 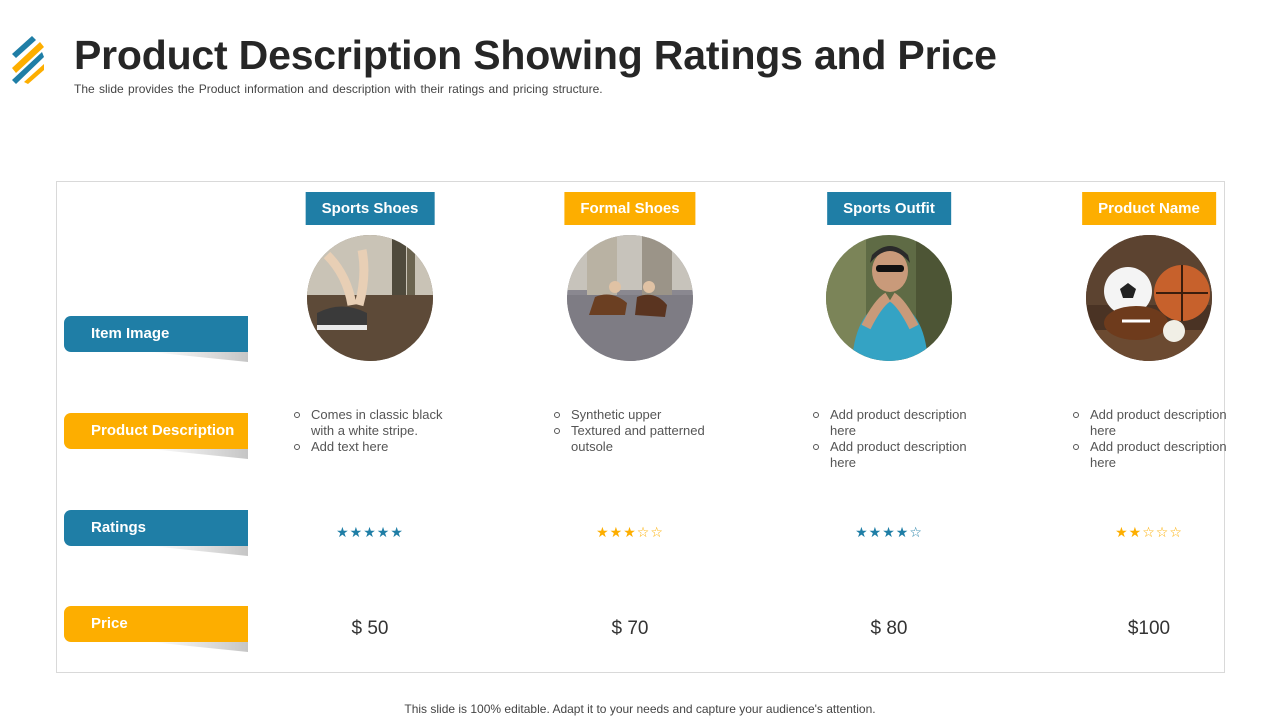 I want to click on description-item: Add text here, so click(x=377, y=447).